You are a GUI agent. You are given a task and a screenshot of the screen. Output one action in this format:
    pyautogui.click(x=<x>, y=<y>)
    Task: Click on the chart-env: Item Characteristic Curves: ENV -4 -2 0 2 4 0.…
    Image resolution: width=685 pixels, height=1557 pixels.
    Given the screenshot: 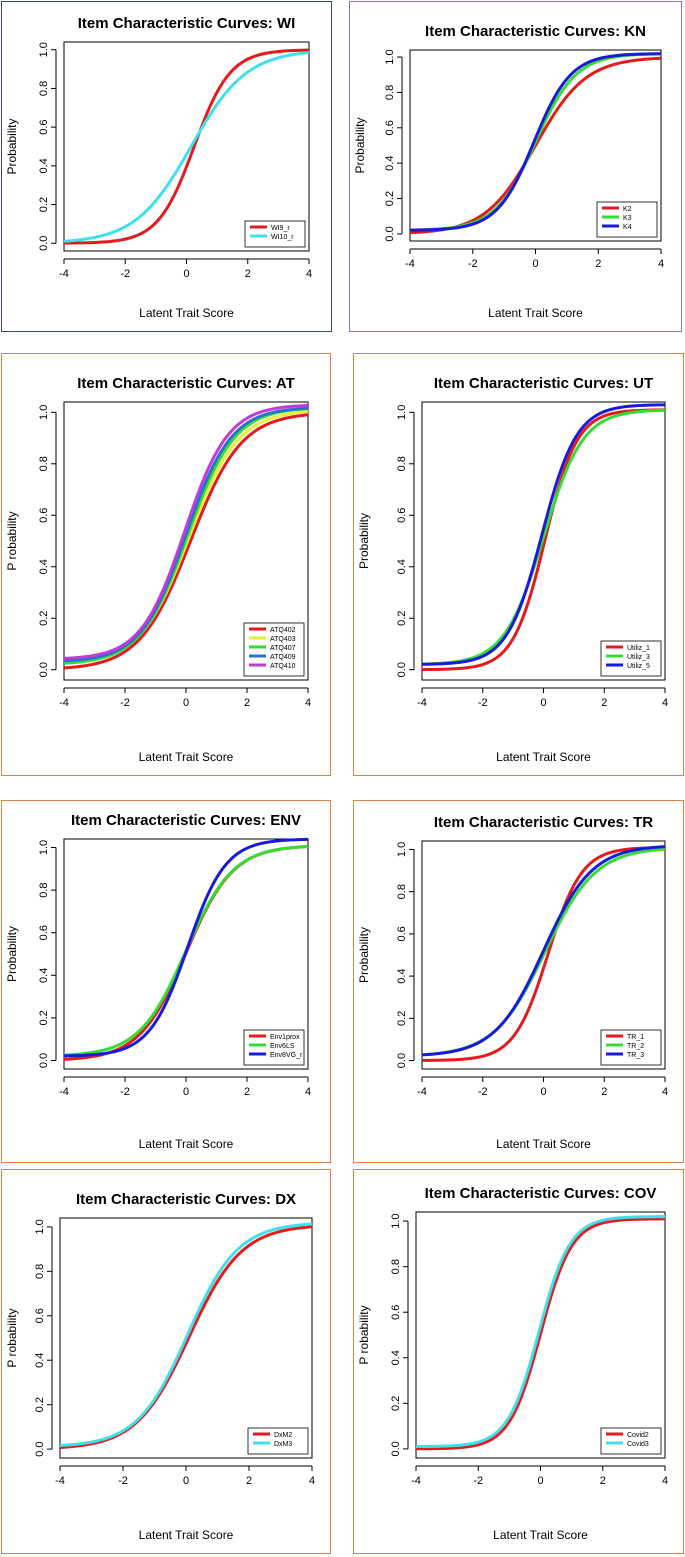 What is the action you would take?
    pyautogui.click(x=158, y=981)
    